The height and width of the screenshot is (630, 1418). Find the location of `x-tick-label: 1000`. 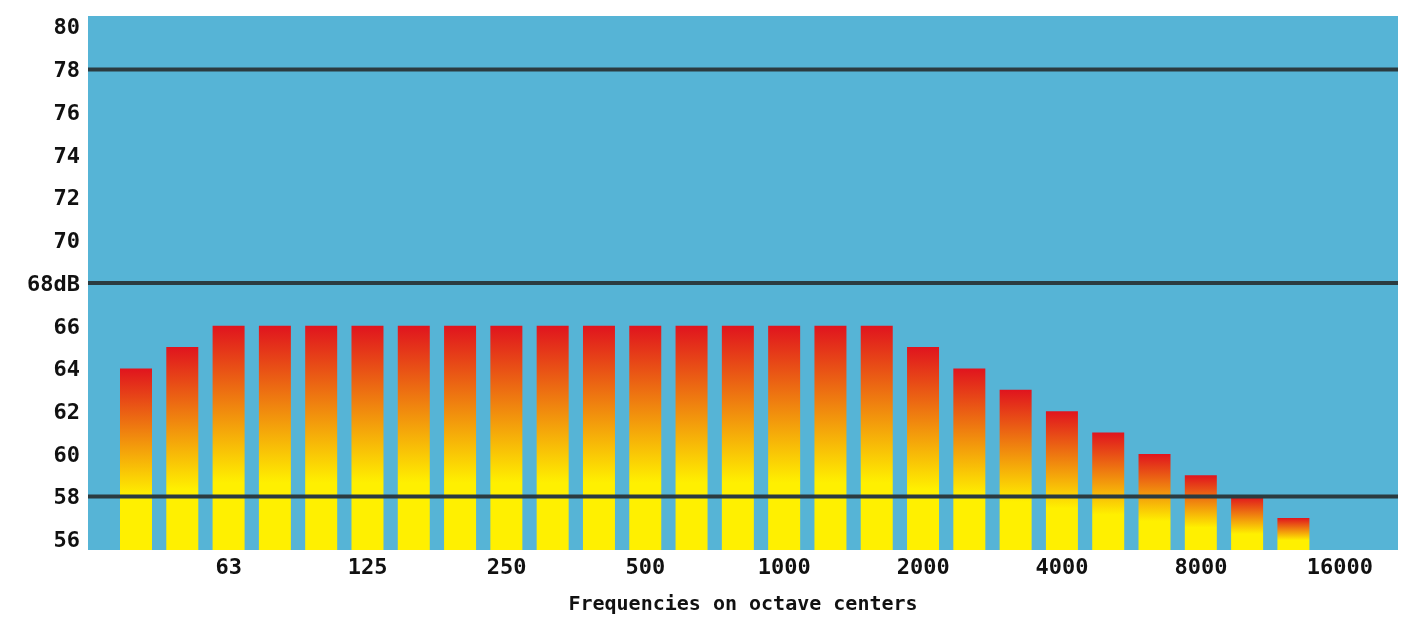

x-tick-label: 1000 is located at coordinates (784, 566).